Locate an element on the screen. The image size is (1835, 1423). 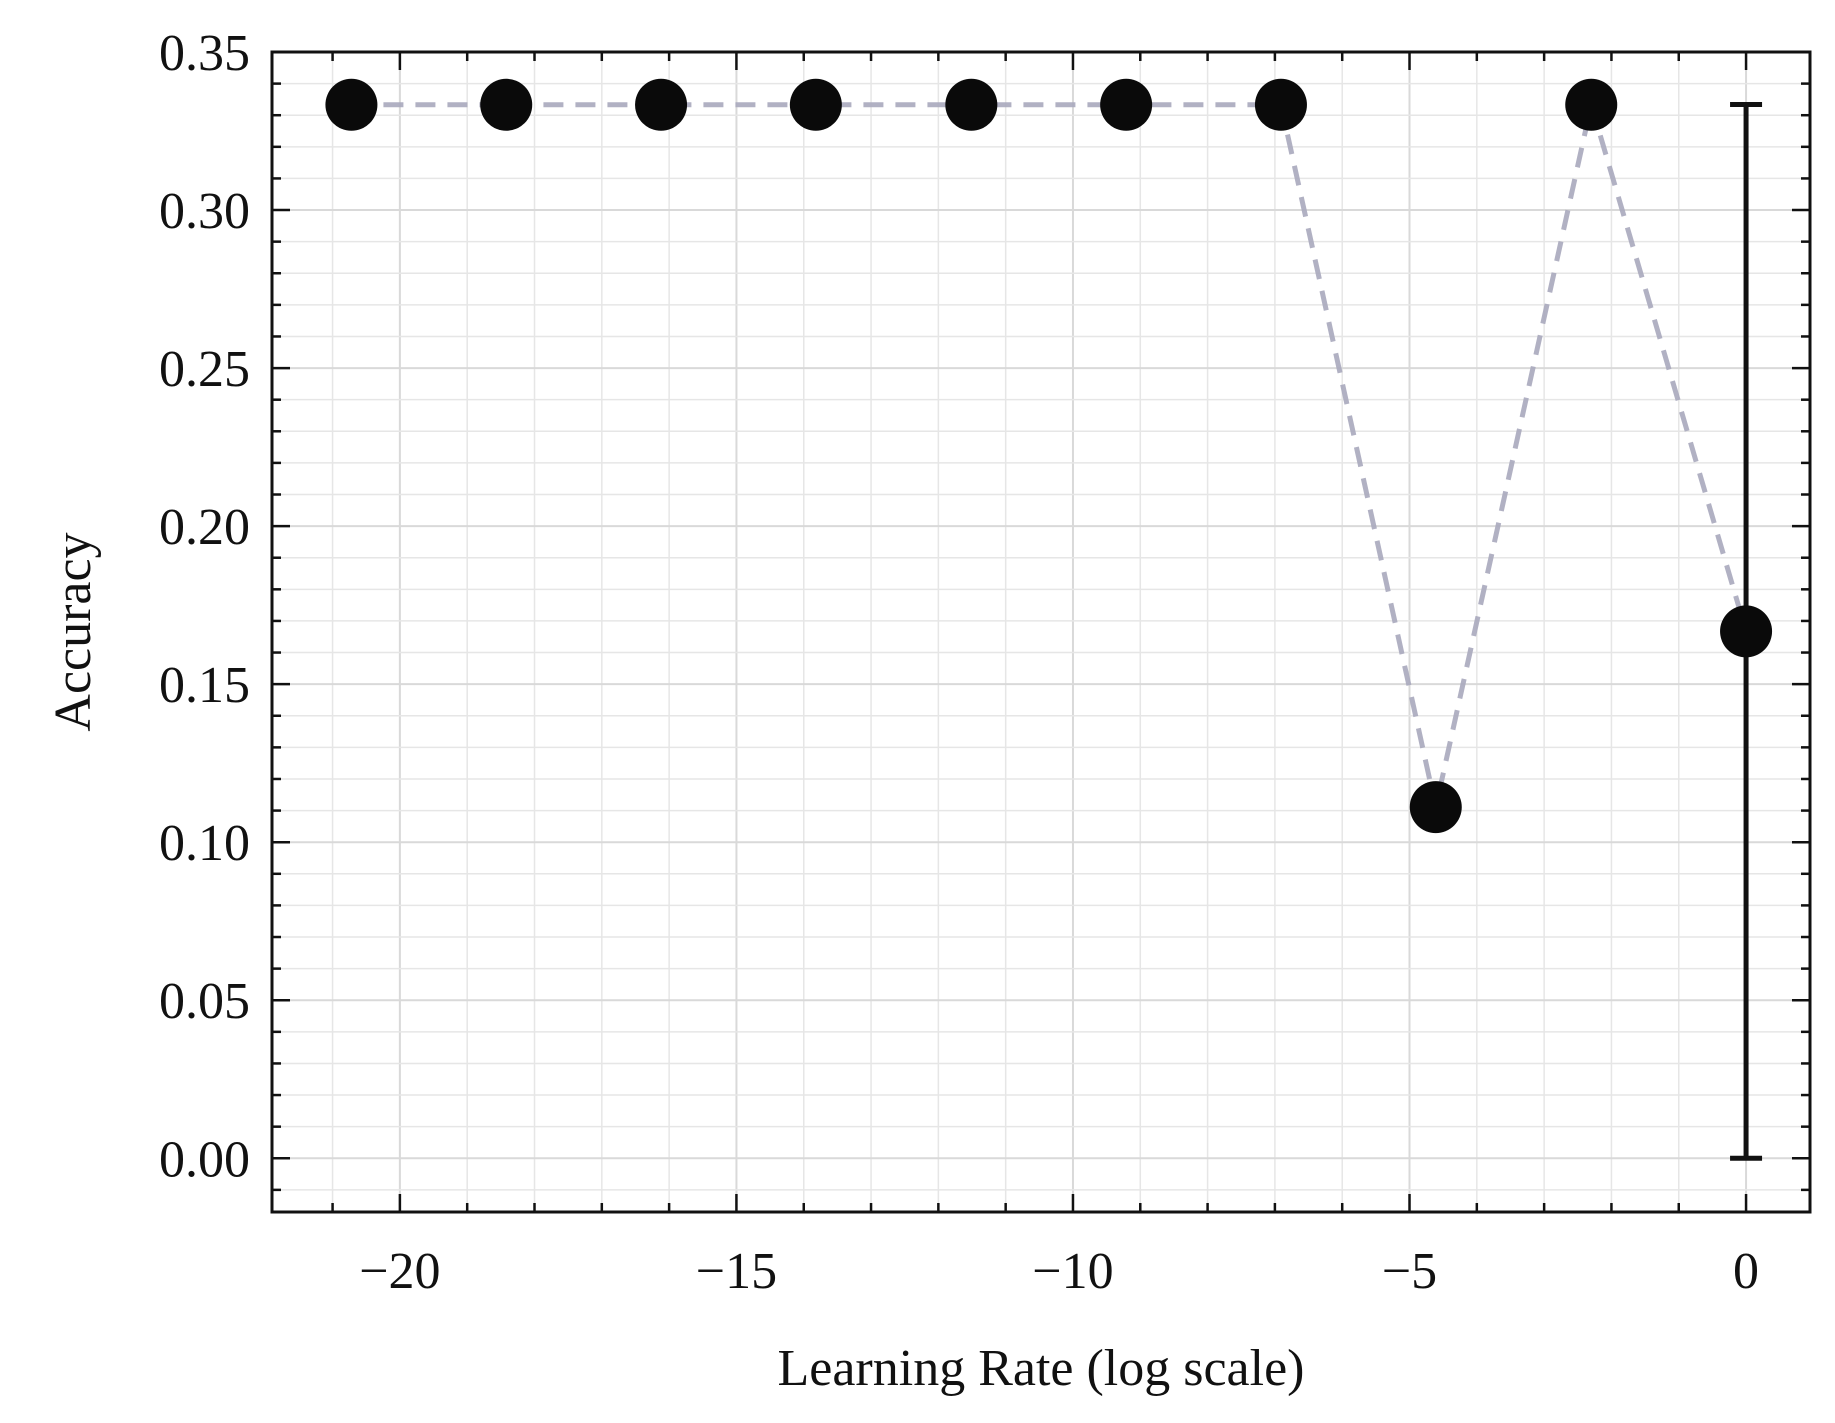
y-tick-label: 0.10 is located at coordinates (204, 843).